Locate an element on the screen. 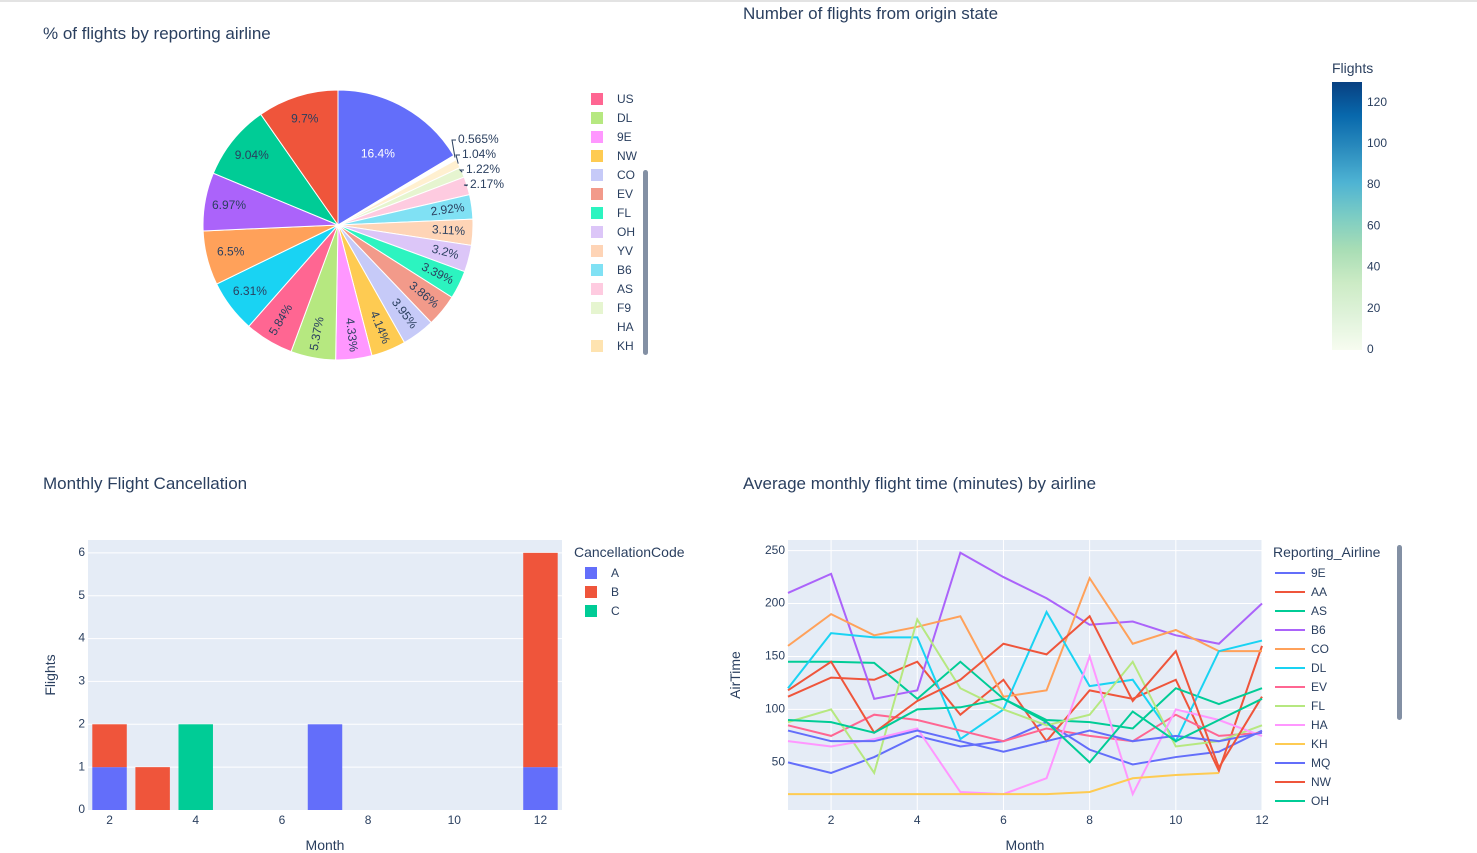  legend-label: B6 is located at coordinates (624, 269).